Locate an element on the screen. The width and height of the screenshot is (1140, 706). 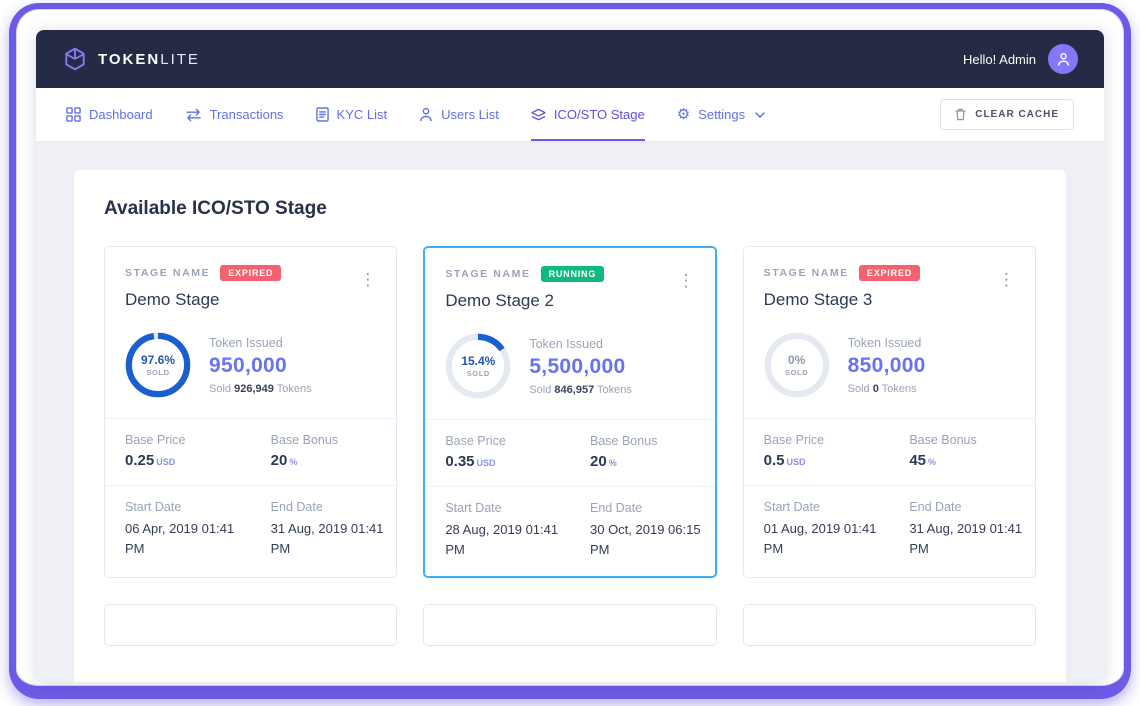
stage-name: Demo Stage 2 is located at coordinates (500, 300).